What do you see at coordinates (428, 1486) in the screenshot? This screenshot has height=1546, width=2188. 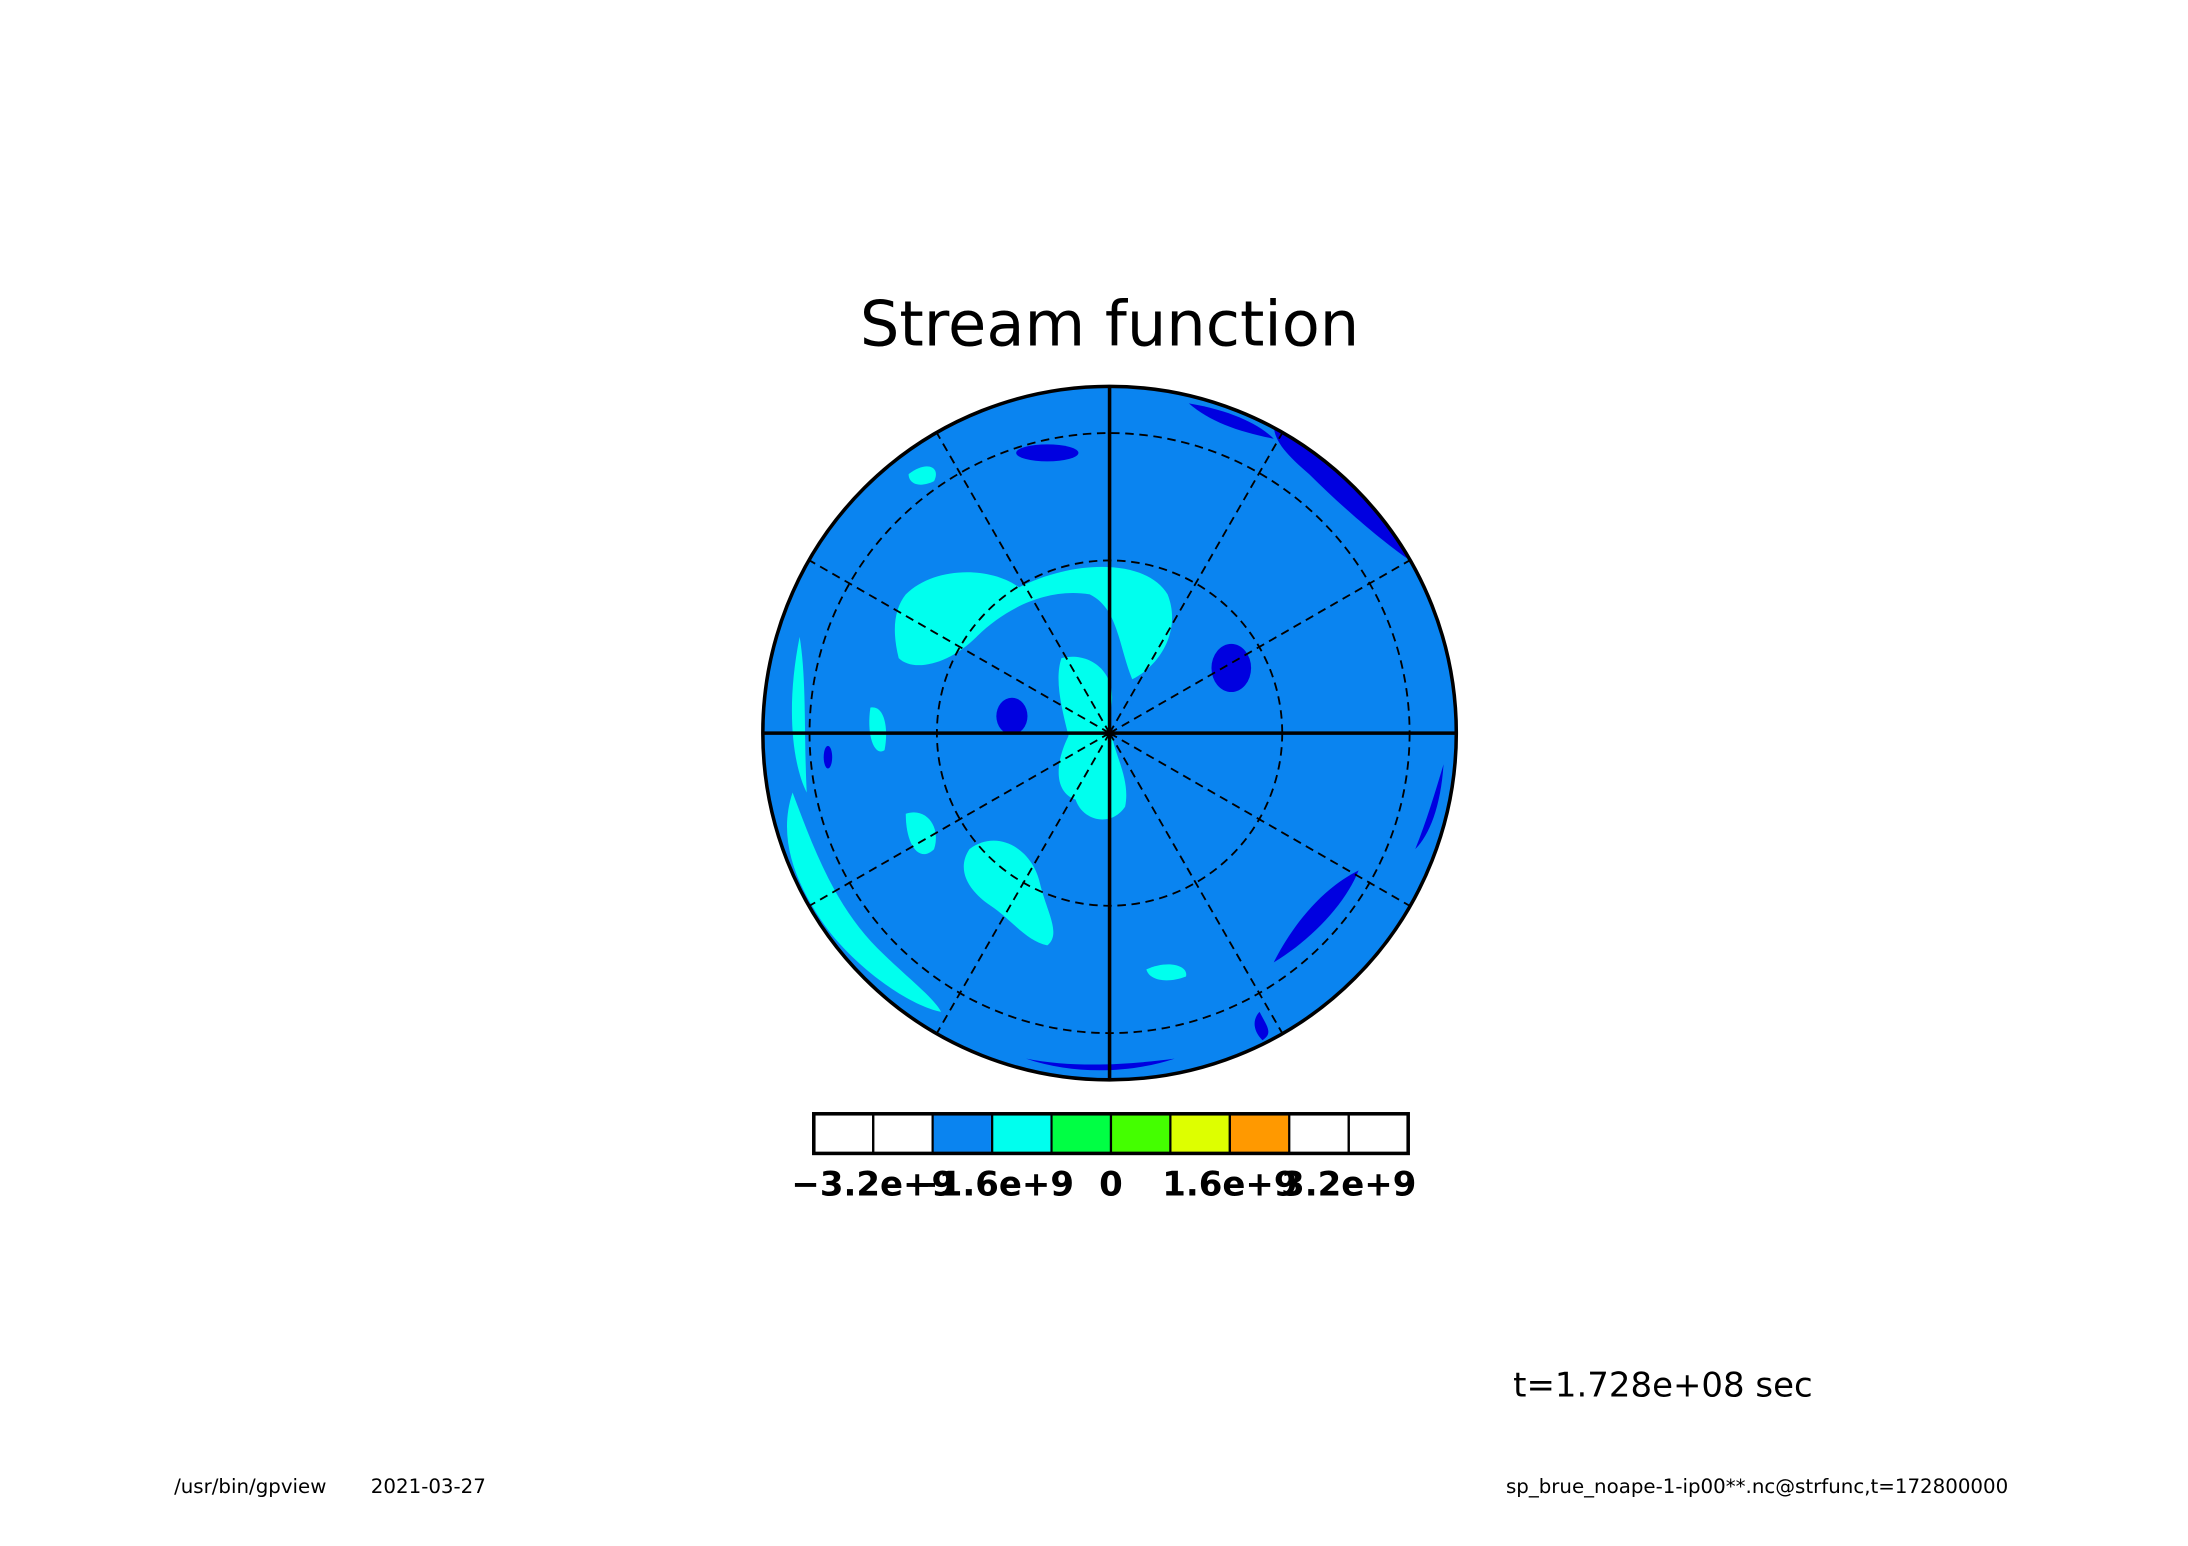 I see `footer-date: 2021-03-27` at bounding box center [428, 1486].